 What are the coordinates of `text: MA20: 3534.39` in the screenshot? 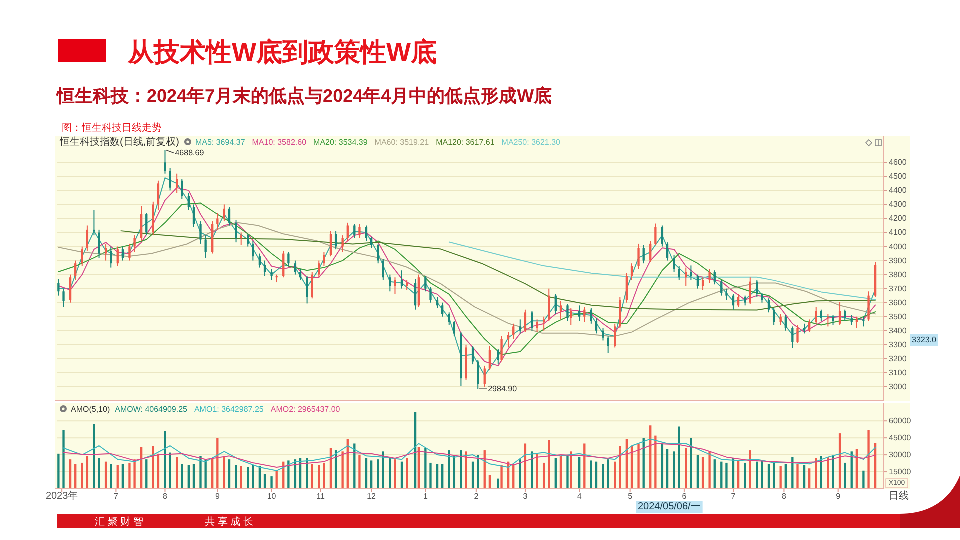 It's located at (341, 142).